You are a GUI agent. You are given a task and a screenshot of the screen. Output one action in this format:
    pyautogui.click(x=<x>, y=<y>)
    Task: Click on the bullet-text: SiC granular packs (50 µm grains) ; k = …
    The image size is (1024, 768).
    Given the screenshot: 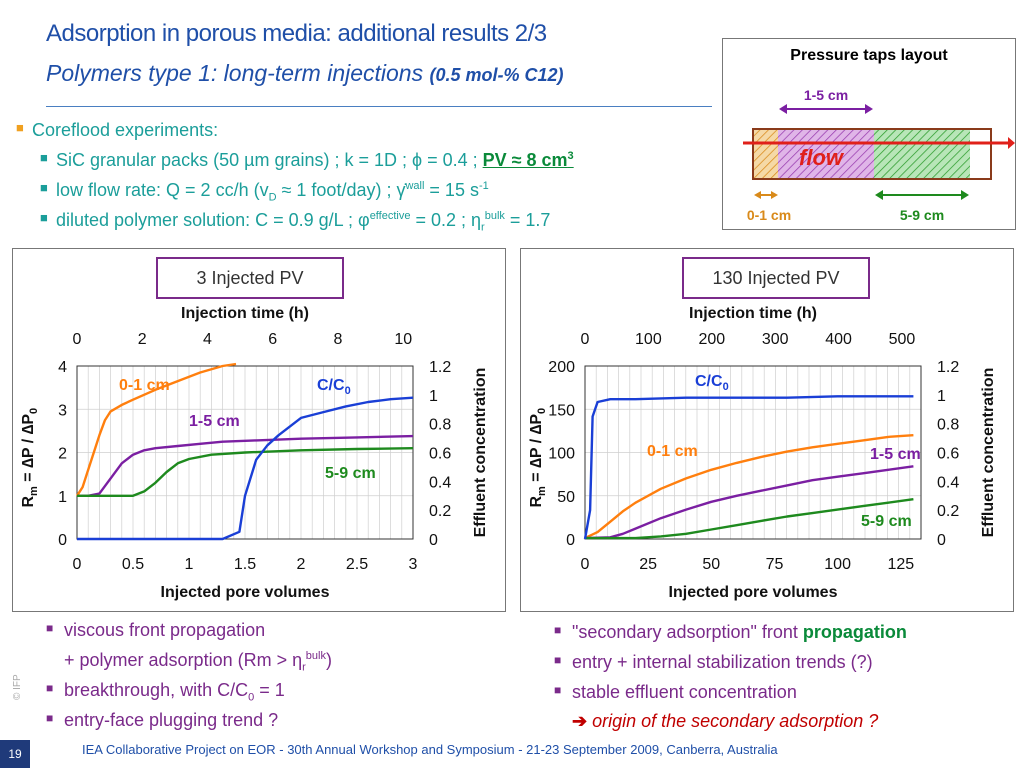 What is the action you would take?
    pyautogui.click(x=269, y=160)
    